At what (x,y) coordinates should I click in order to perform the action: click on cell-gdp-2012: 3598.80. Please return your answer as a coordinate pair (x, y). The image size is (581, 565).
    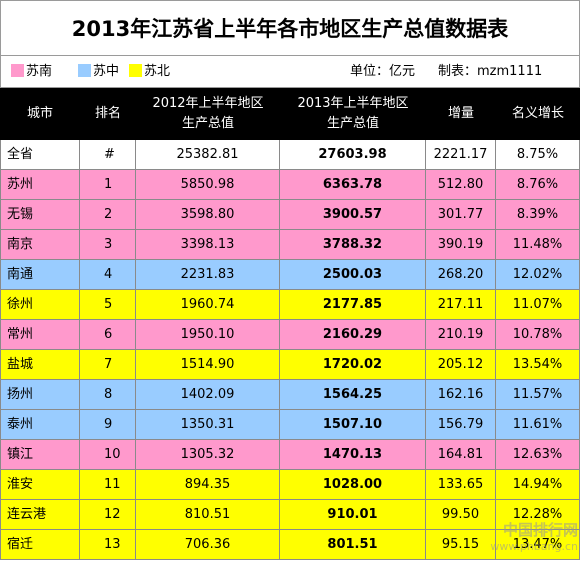
    Looking at the image, I should click on (208, 215).